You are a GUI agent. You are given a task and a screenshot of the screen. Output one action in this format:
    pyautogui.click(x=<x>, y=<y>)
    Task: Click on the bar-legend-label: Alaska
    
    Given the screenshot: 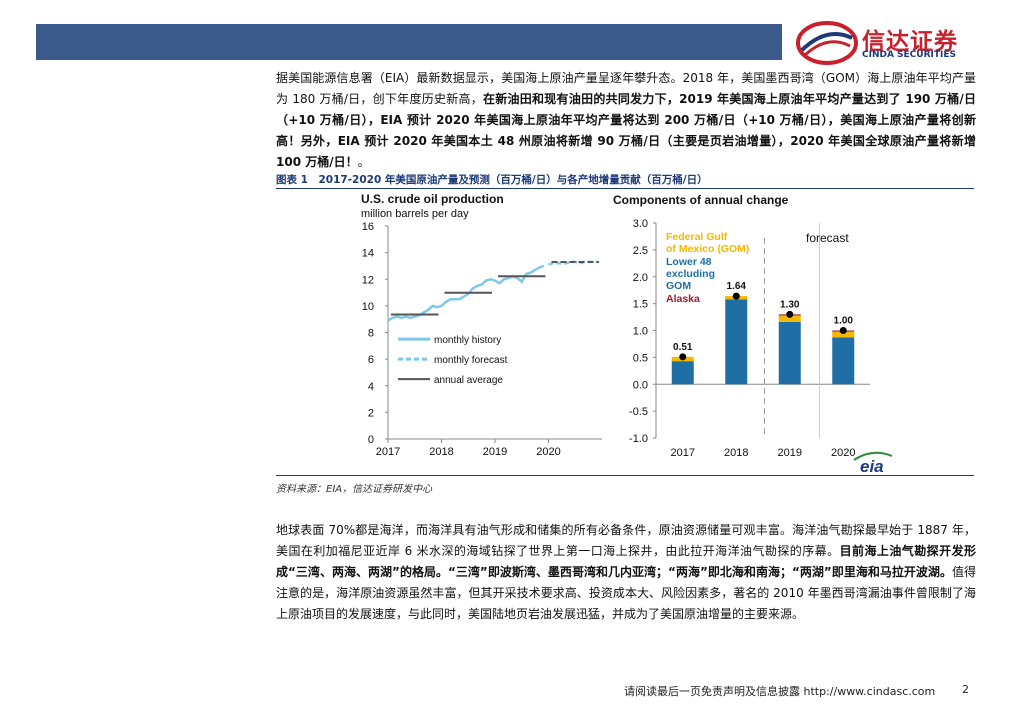 What is the action you would take?
    pyautogui.click(x=683, y=299)
    